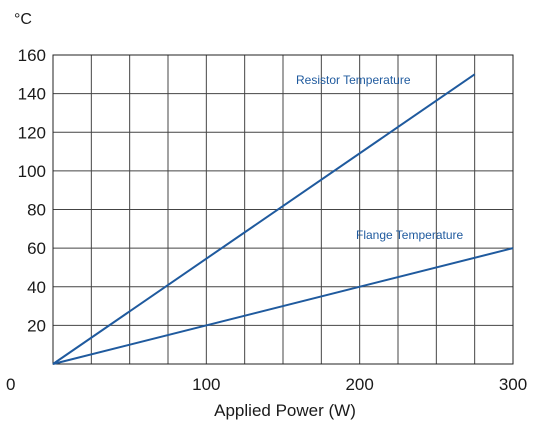 This screenshot has height=424, width=535. Describe the element at coordinates (285, 410) in the screenshot. I see `x-axis-label: Applied Power (W)` at that location.